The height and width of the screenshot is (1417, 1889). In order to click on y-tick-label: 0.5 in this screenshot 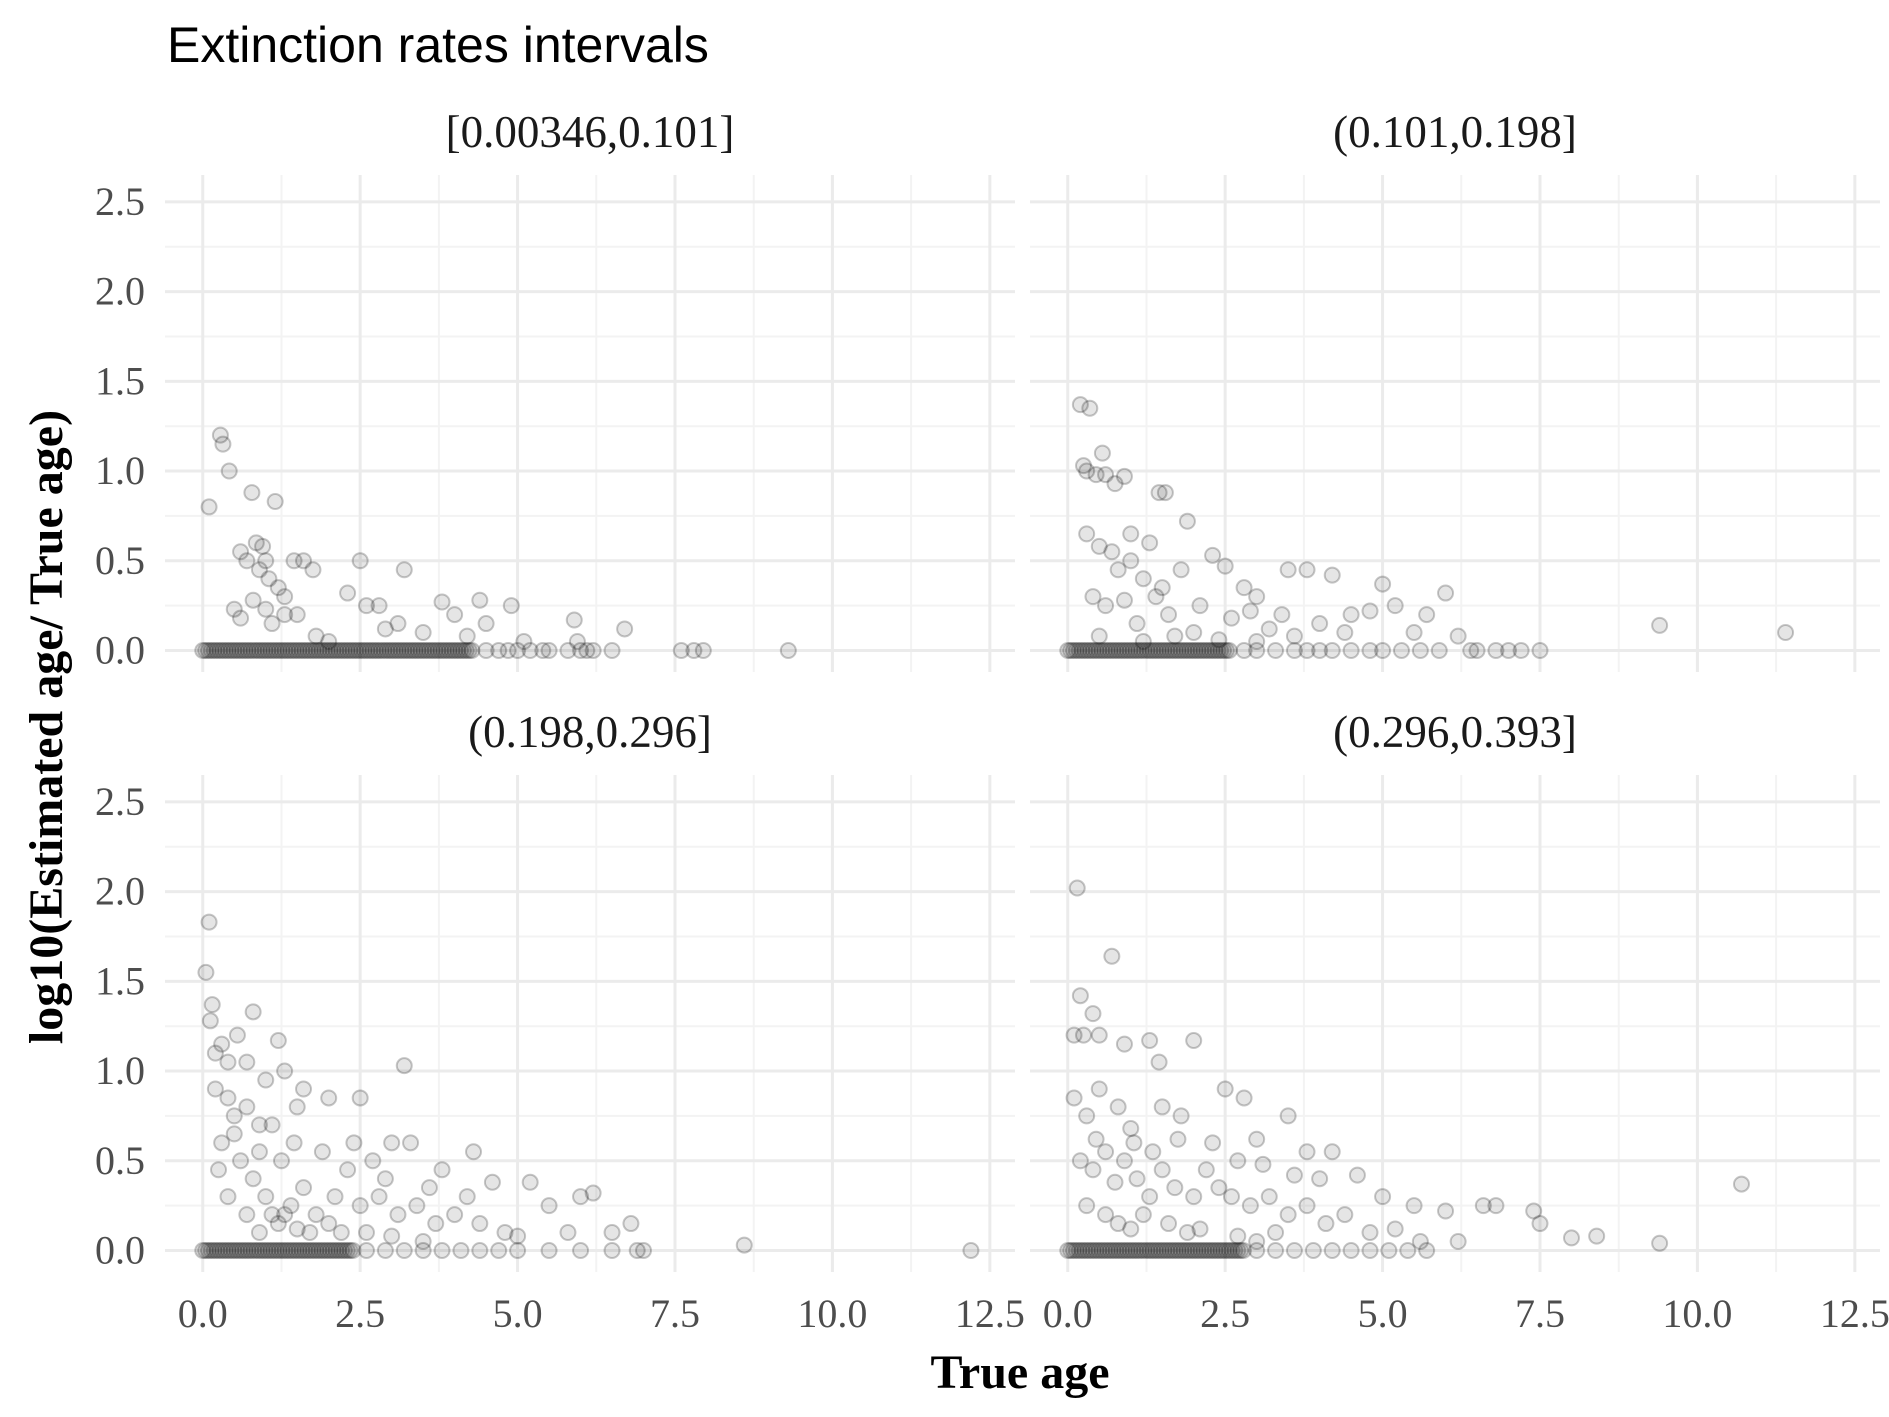, I will do `click(120, 560)`.